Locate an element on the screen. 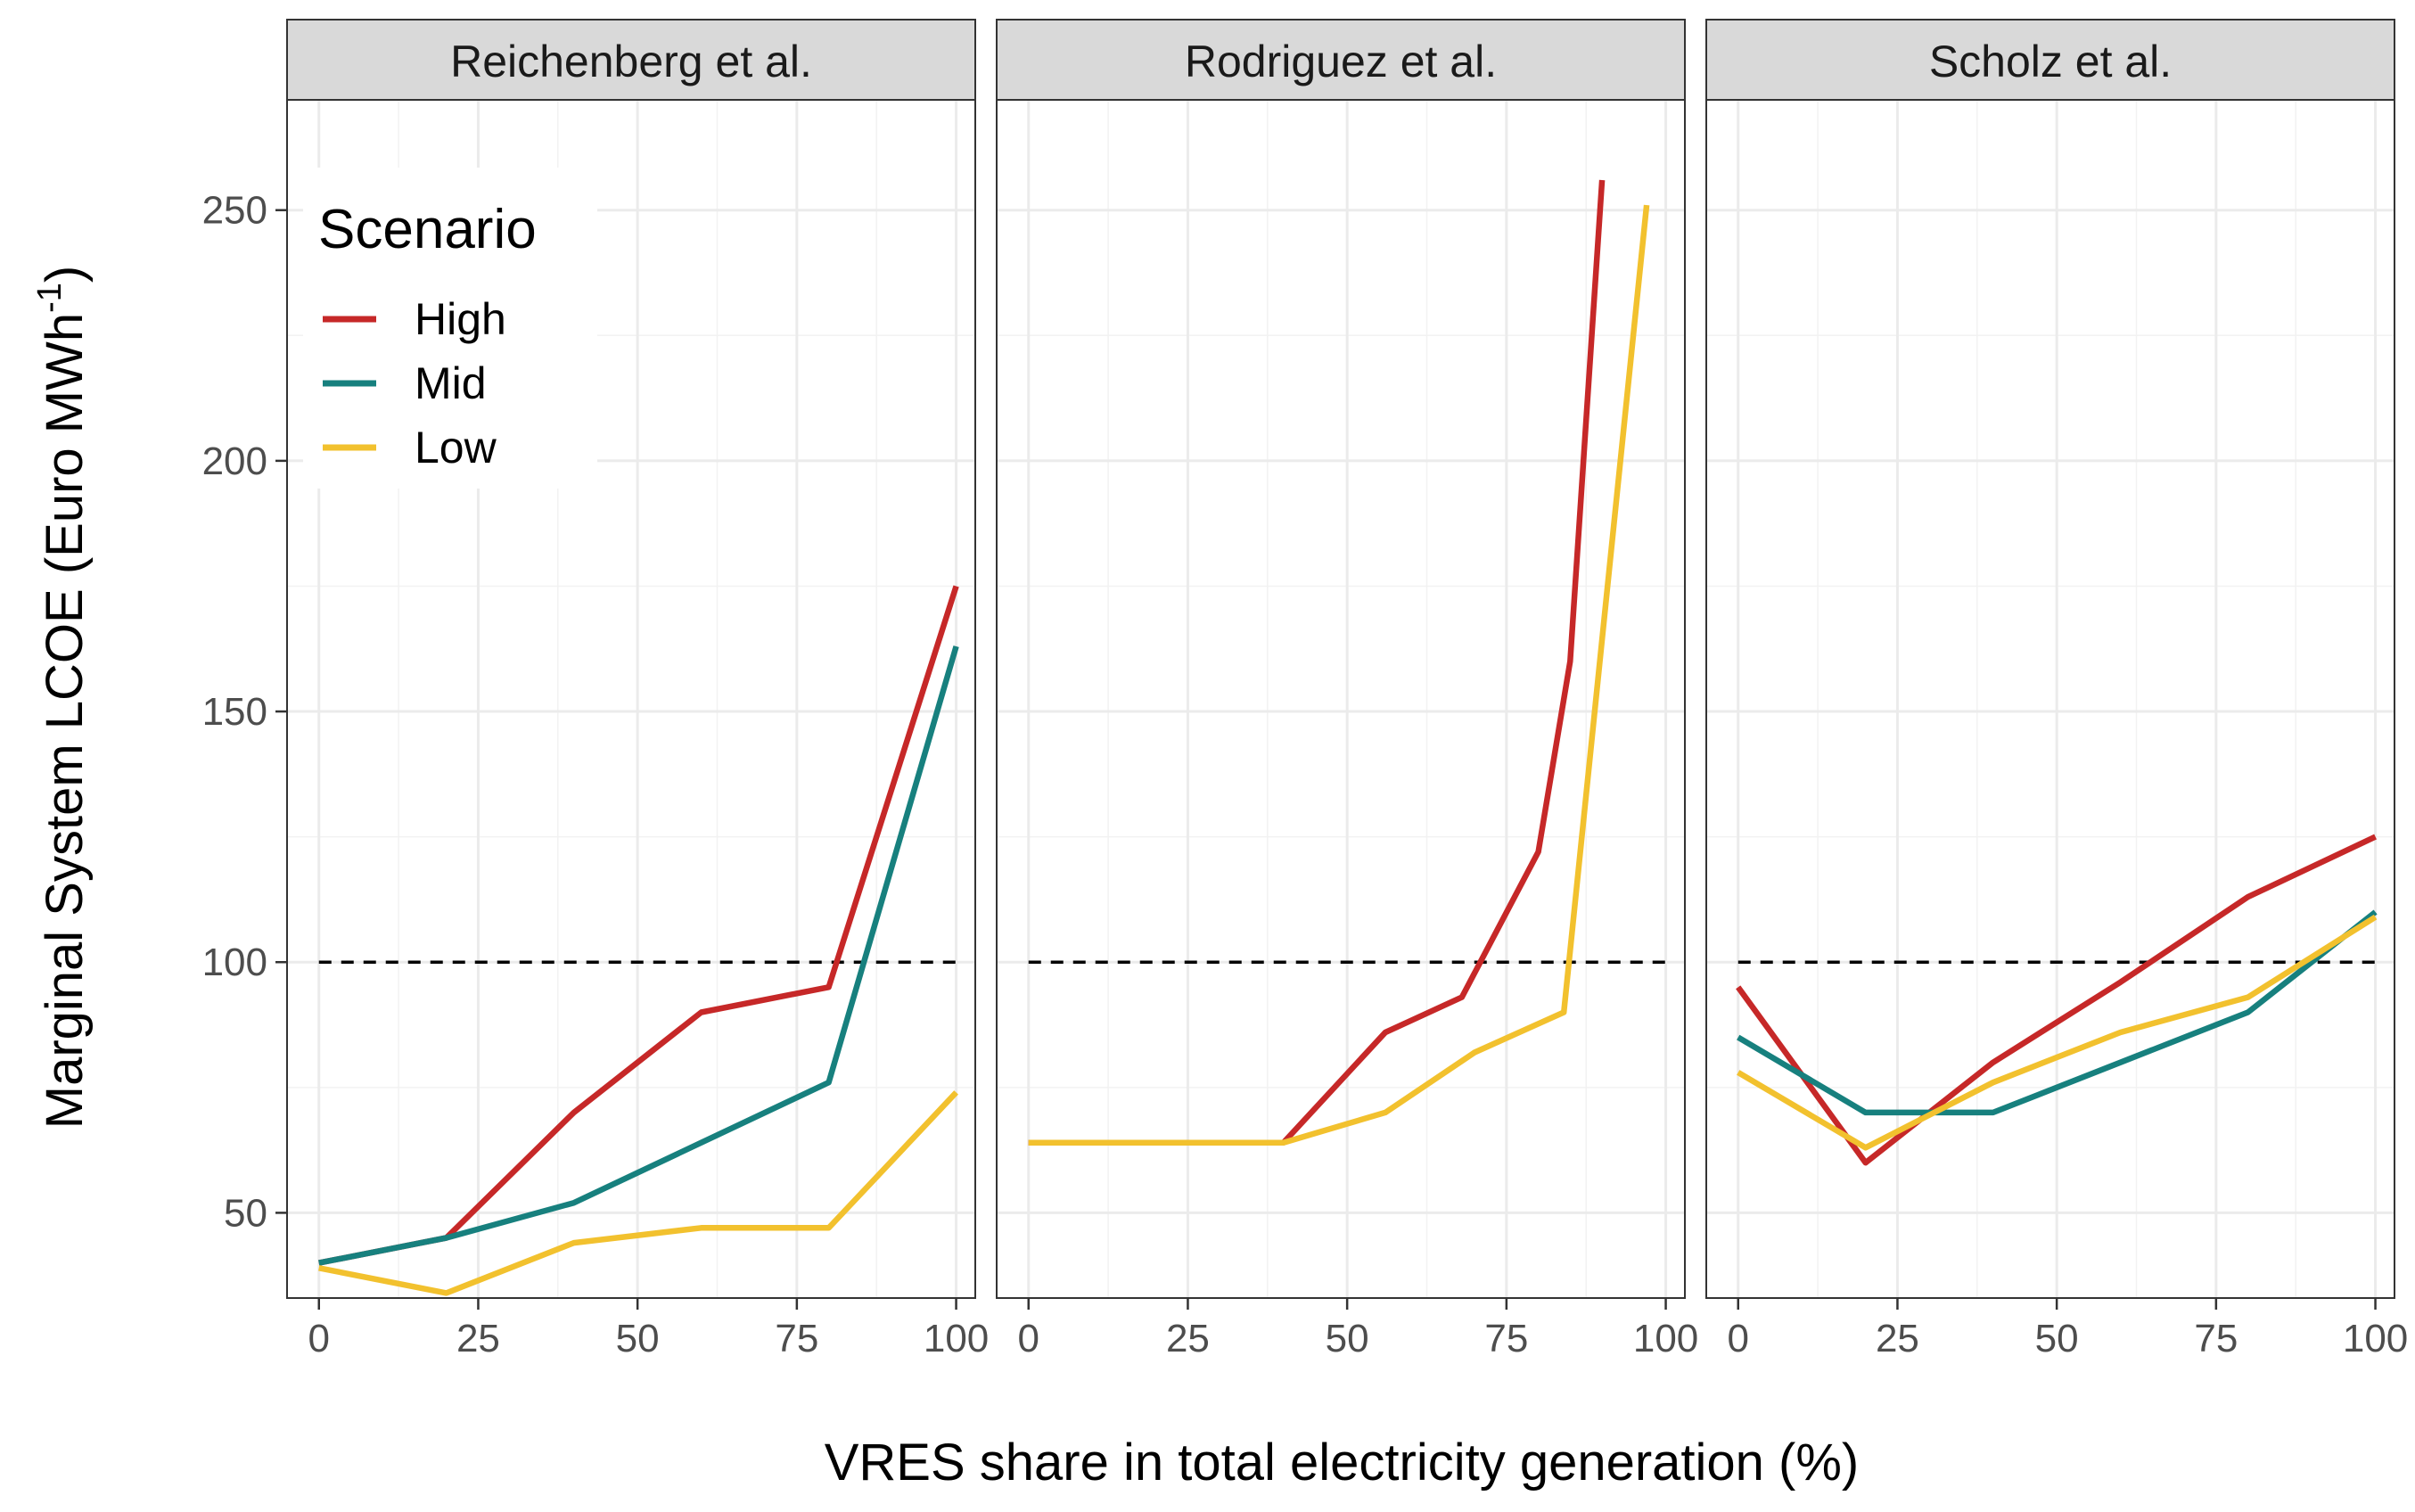 The width and height of the screenshot is (2415, 1512). facet-title: Scholz et al. is located at coordinates (2050, 61).